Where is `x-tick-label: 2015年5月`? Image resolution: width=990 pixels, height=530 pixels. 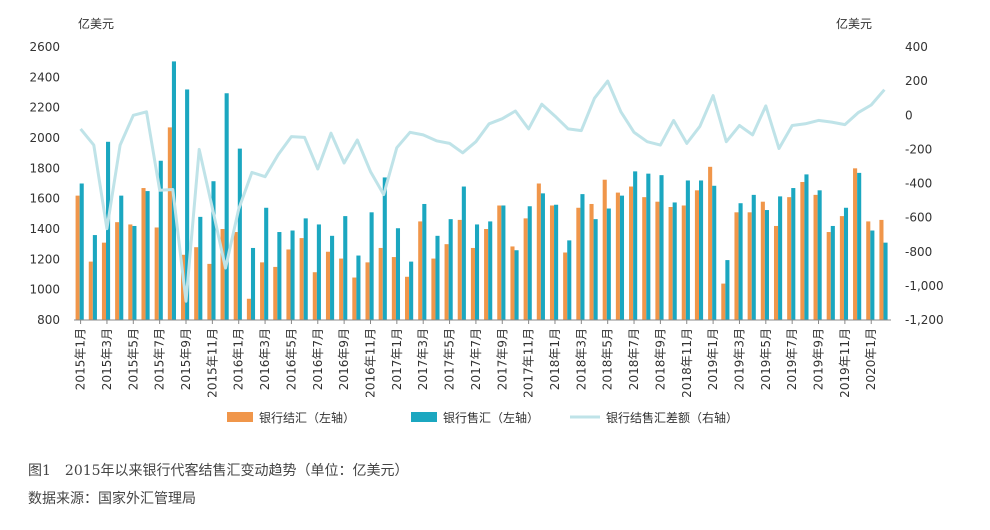 x-tick-label: 2015年5月 is located at coordinates (133, 359).